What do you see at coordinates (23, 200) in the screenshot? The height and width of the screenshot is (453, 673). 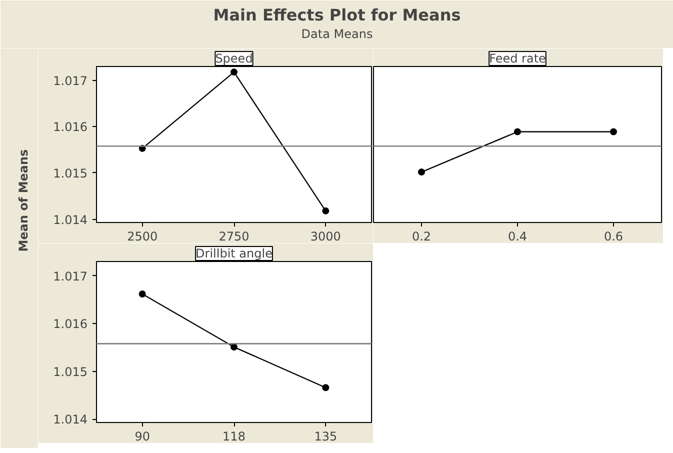 I see `y-axis-title: Mean of Means` at bounding box center [23, 200].